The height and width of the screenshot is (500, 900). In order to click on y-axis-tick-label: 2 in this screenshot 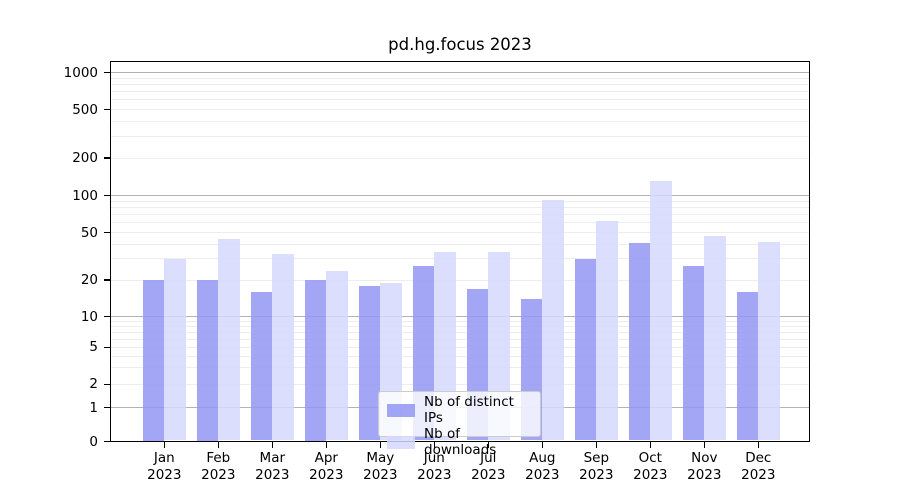, I will do `click(93, 384)`.